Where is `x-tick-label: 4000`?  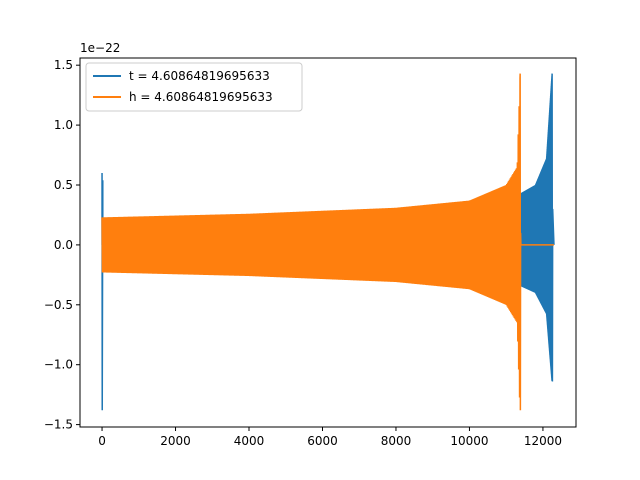
x-tick-label: 4000 is located at coordinates (249, 441).